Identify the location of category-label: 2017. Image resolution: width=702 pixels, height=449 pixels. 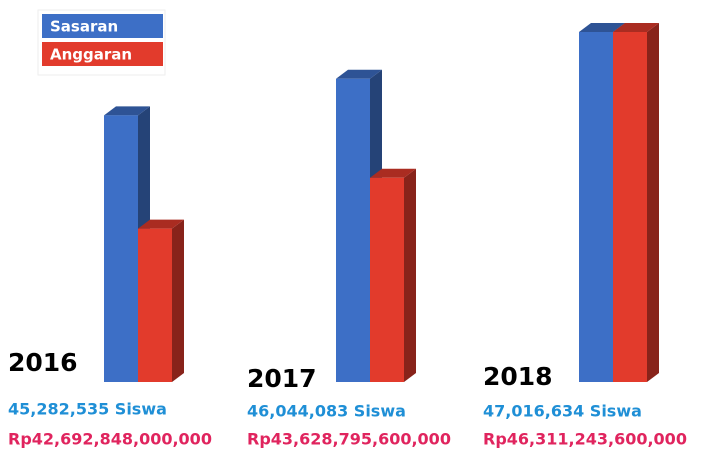
(282, 378).